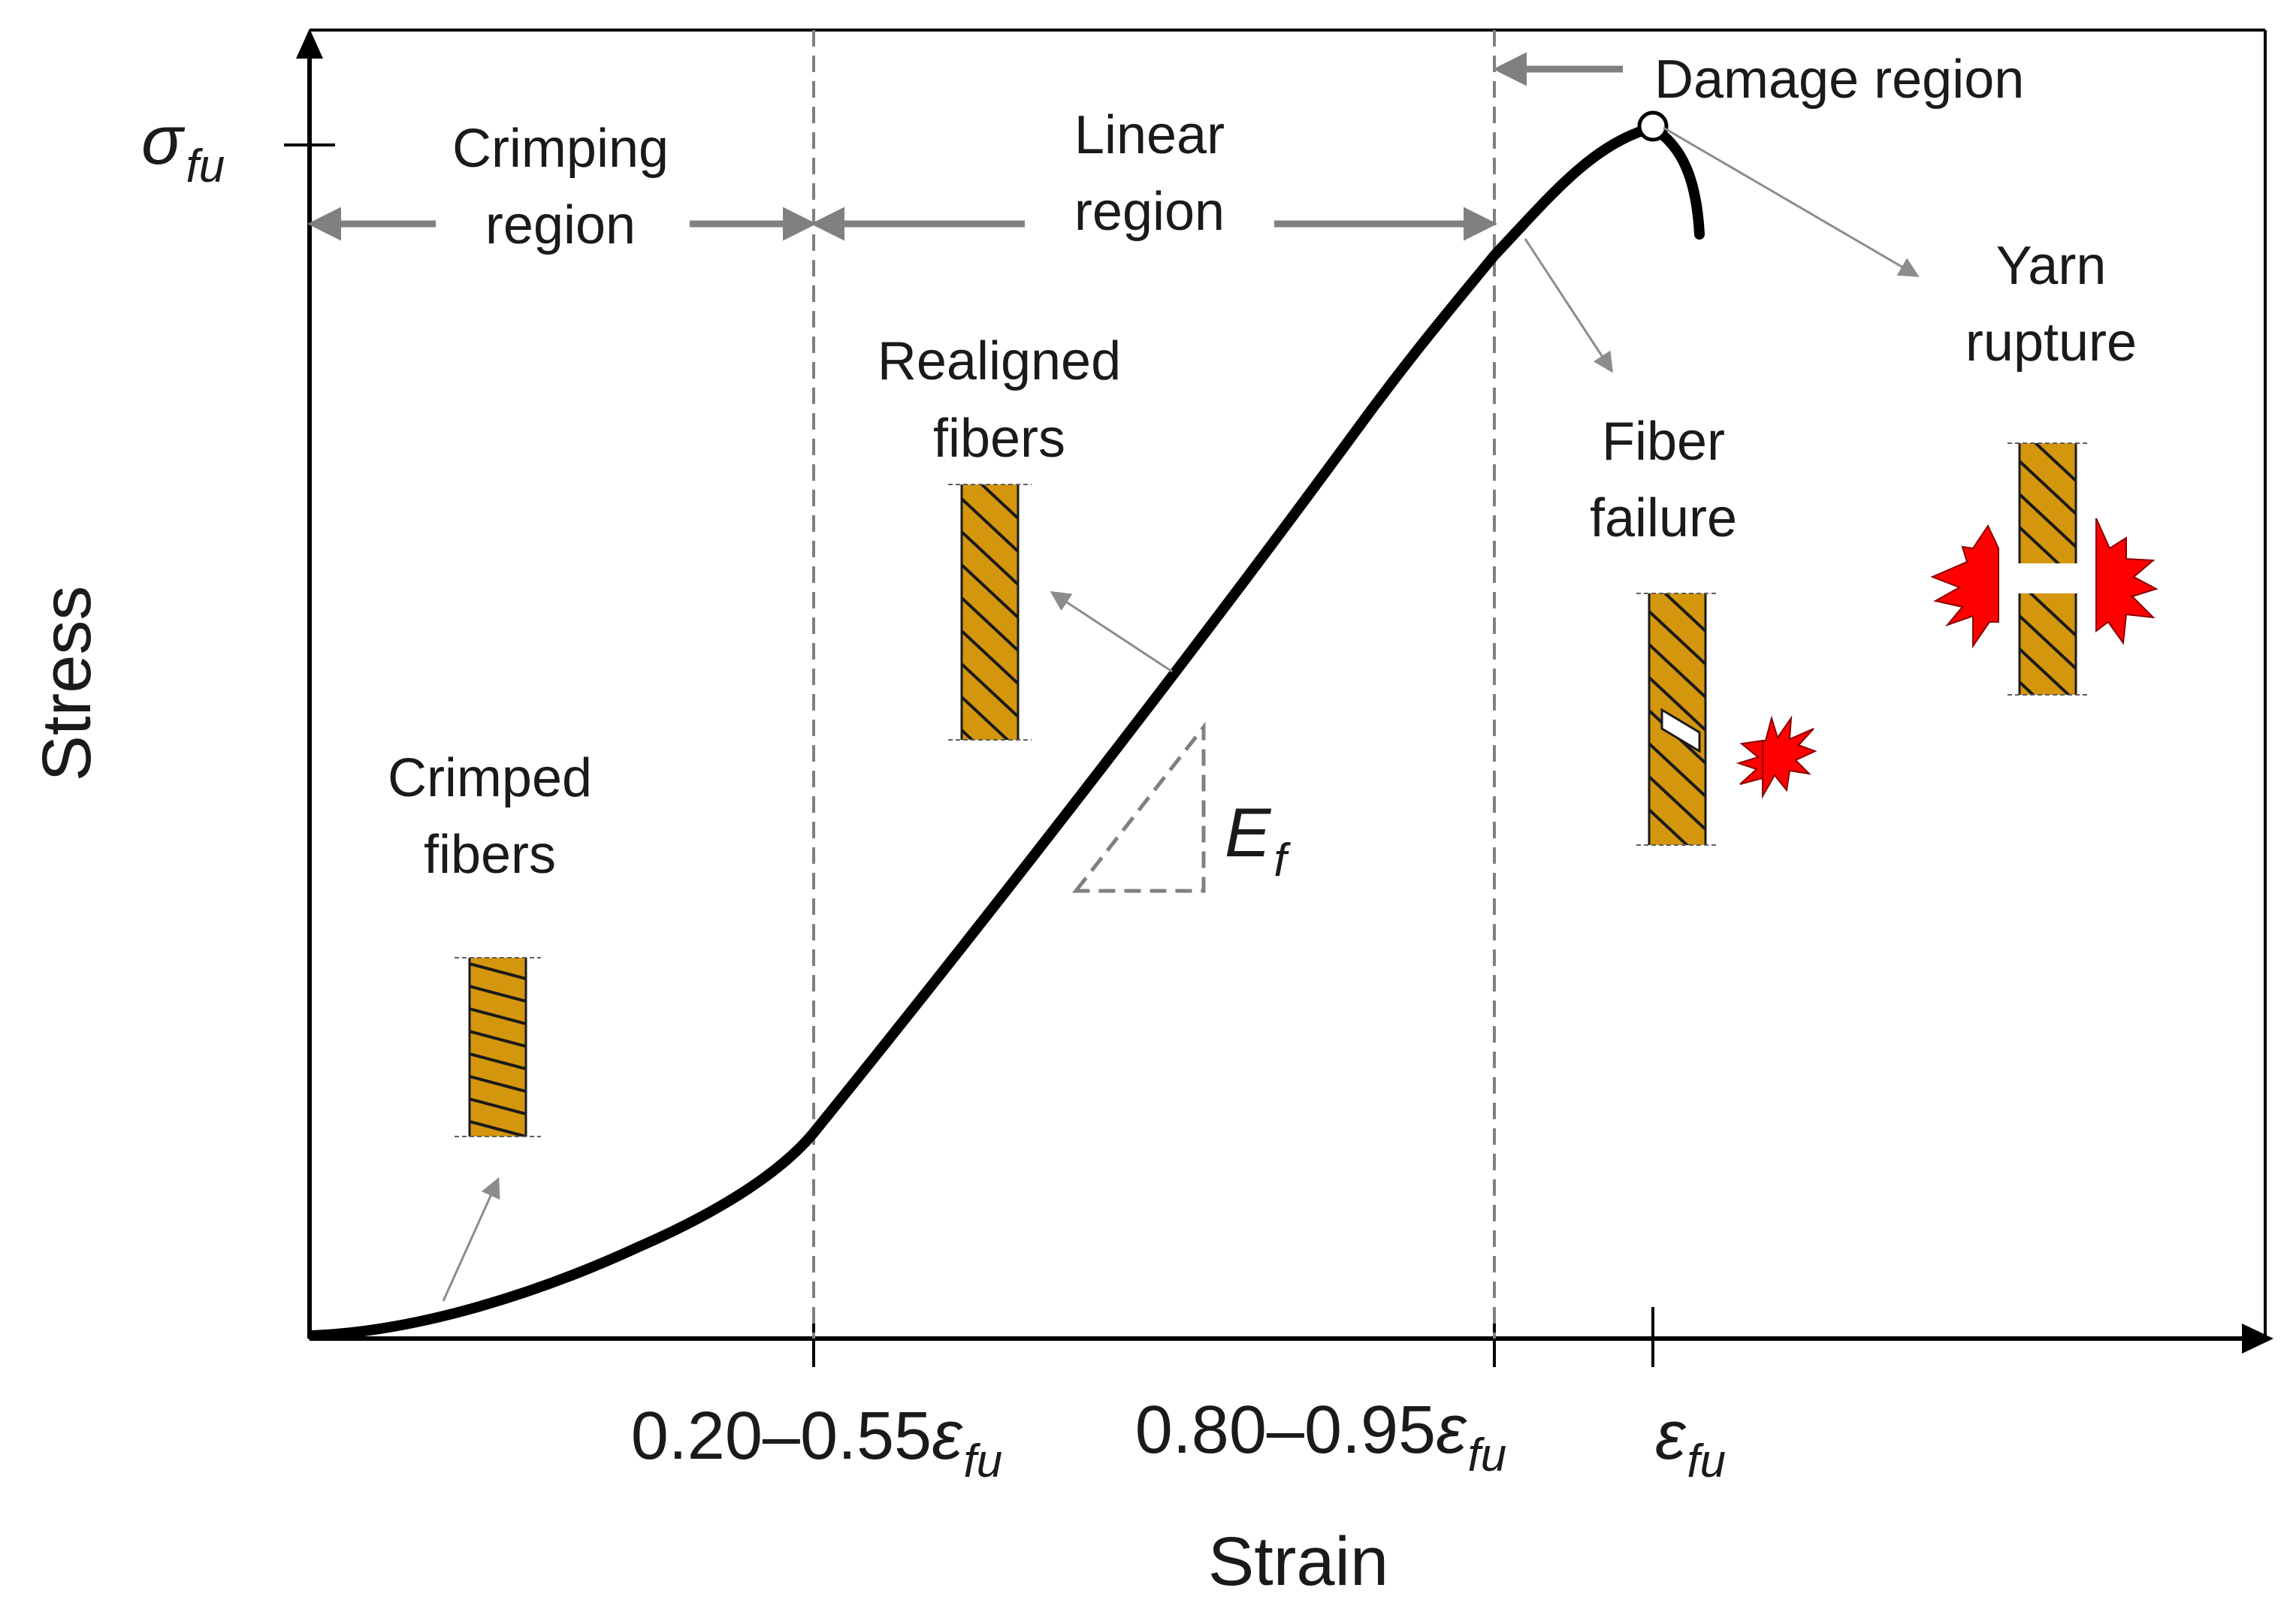  I want to click on fiber-failure-line-1: Fiber, so click(1663, 442).